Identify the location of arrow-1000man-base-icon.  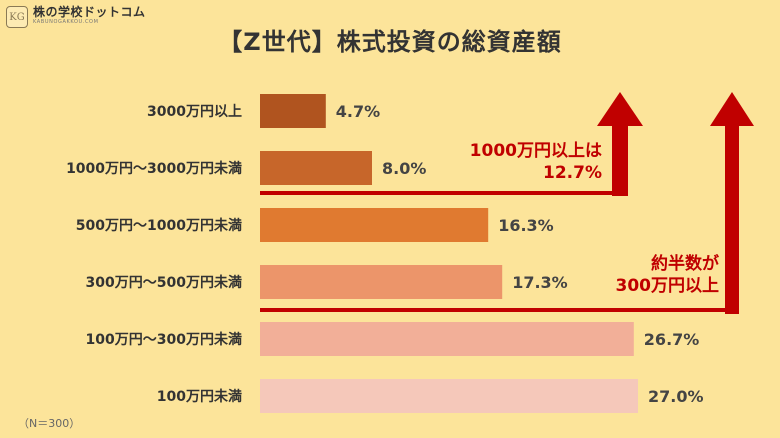
(444, 193).